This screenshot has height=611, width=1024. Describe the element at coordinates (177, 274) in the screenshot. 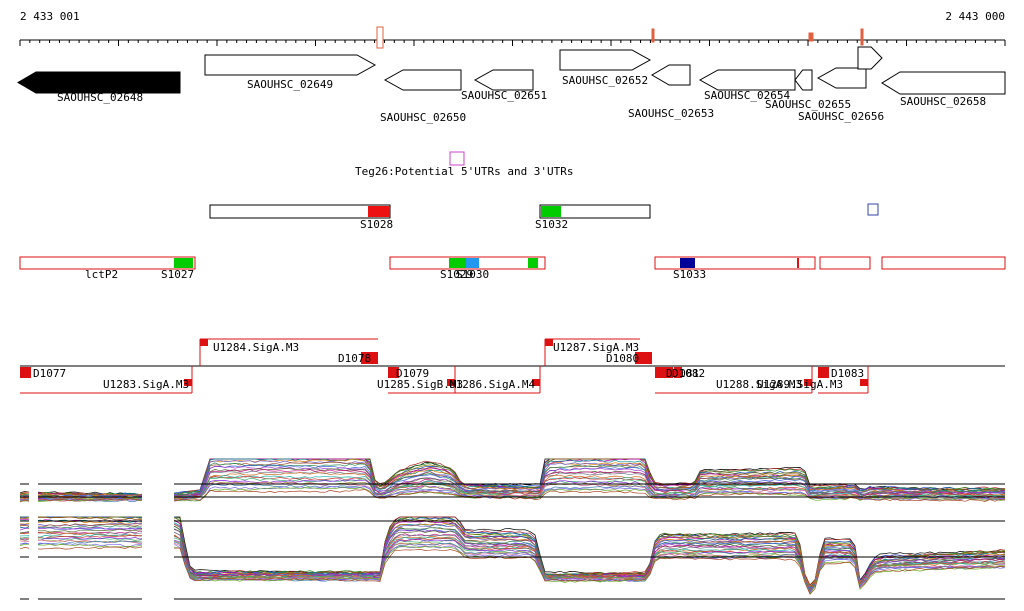

I see `srna2-label: S1027` at that location.